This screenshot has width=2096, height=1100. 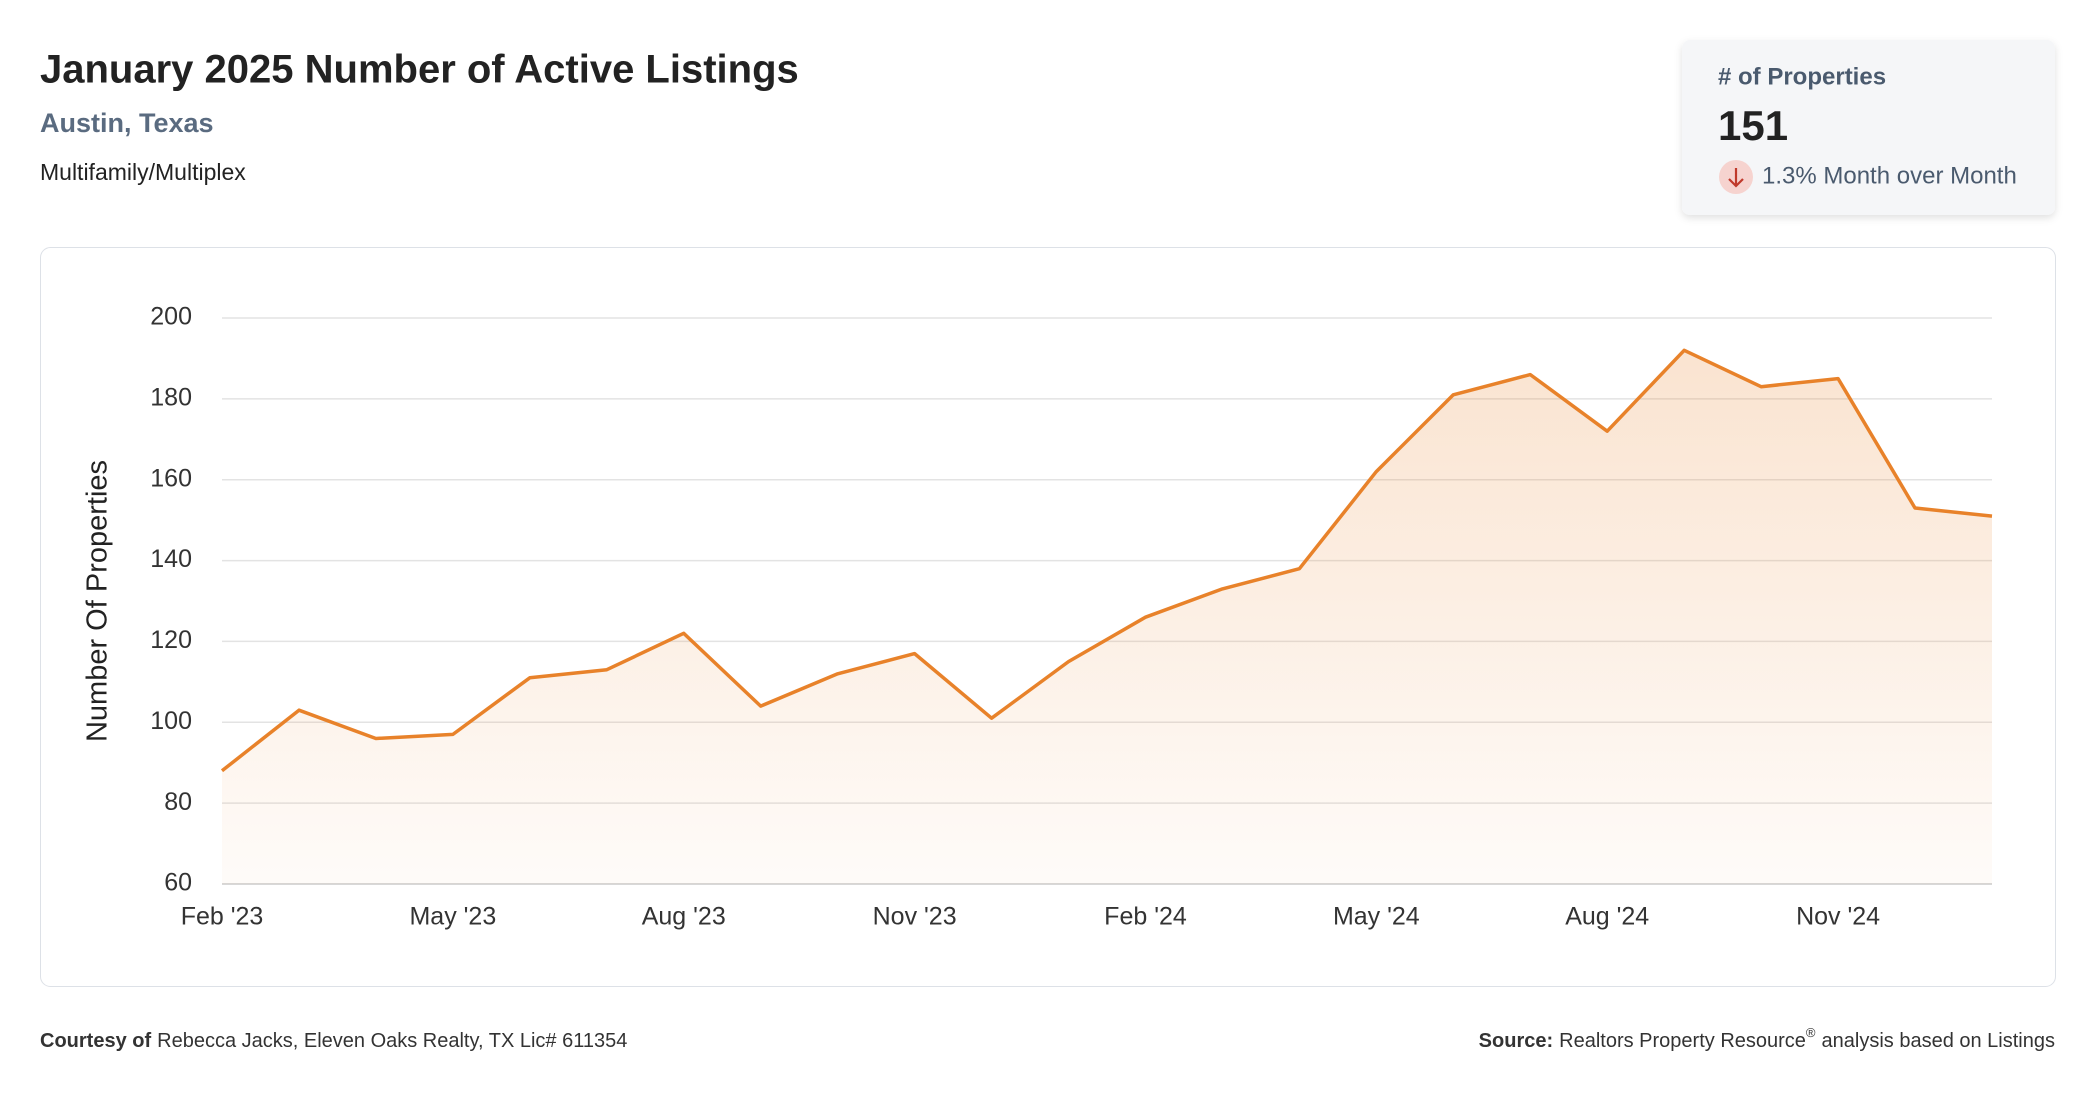 What do you see at coordinates (171, 640) in the screenshot?
I see `y-tick-label: 120` at bounding box center [171, 640].